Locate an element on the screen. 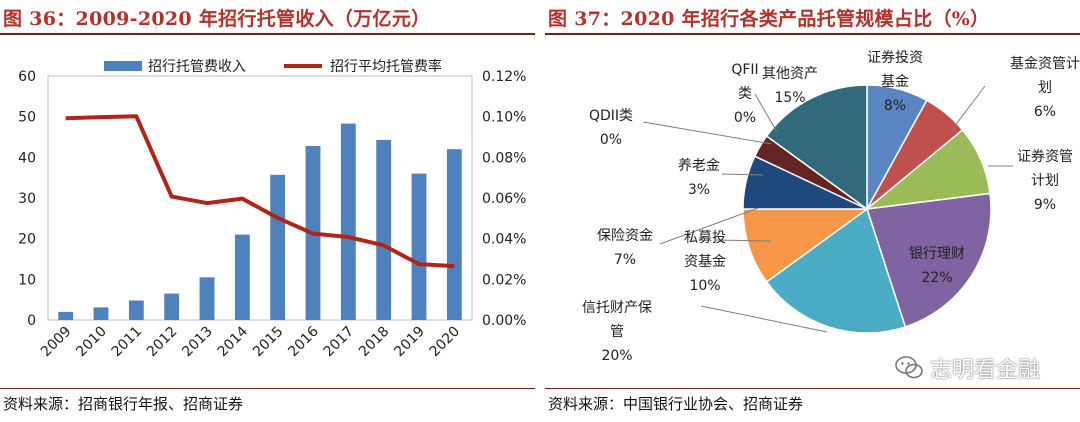 Image resolution: width=1080 pixels, height=422 pixels. y-right-tick-label: 0.12% is located at coordinates (504, 77).